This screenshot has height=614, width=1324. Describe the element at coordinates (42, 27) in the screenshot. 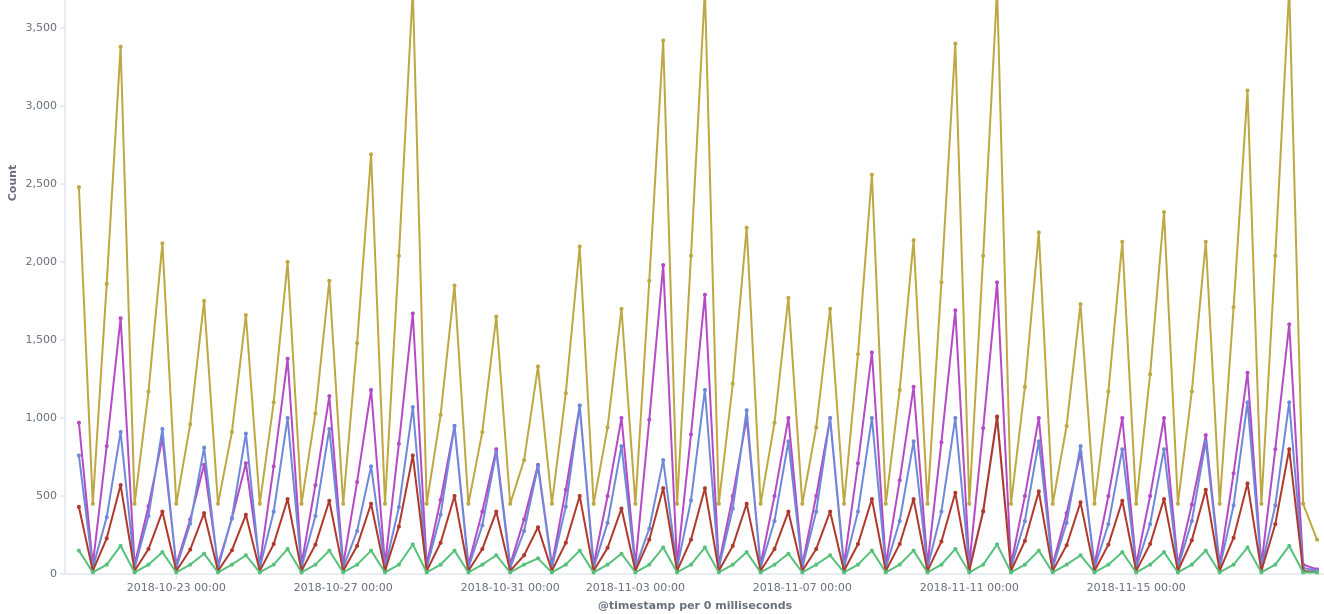

I see `y-tick-label: 3,500` at that location.